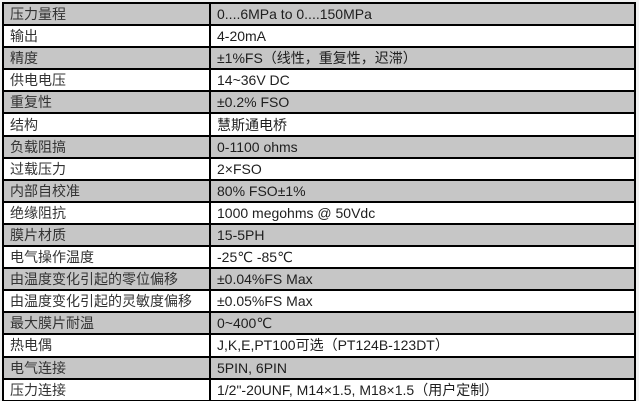 The height and width of the screenshot is (401, 639). What do you see at coordinates (106, 212) in the screenshot?
I see `spec-label-cell: 绝缘阻抗` at bounding box center [106, 212].